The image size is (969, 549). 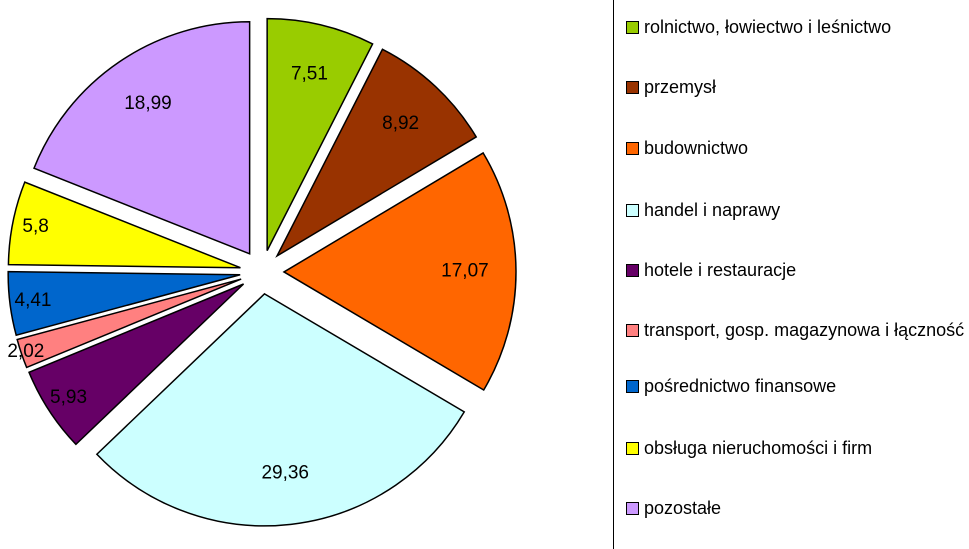 I want to click on data-label: 29,36, so click(x=285, y=473).